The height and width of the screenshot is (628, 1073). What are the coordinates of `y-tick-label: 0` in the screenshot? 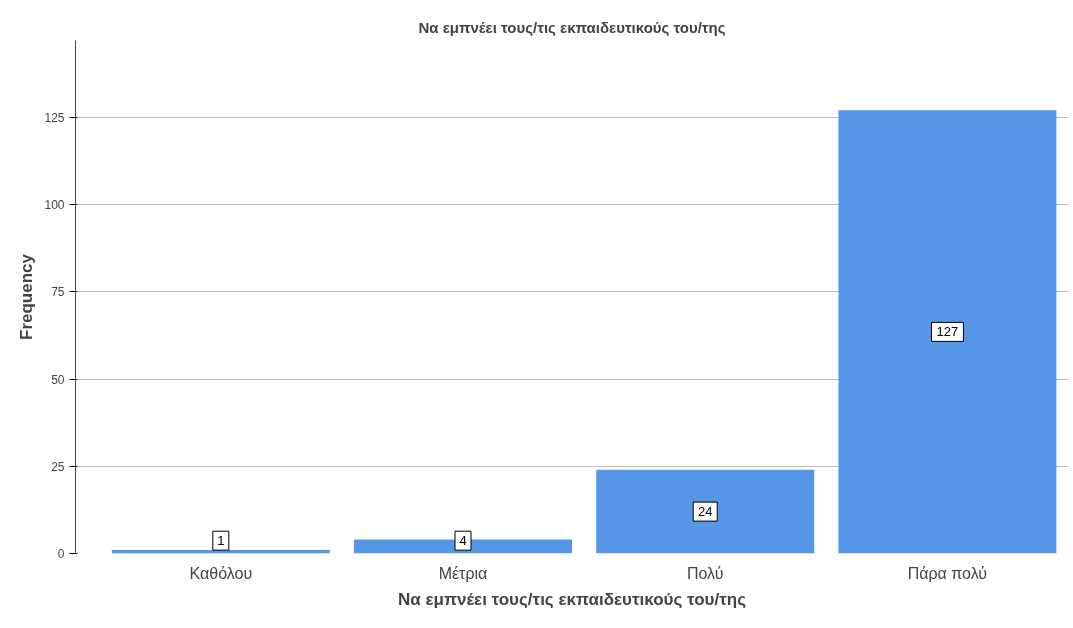 It's located at (61, 554).